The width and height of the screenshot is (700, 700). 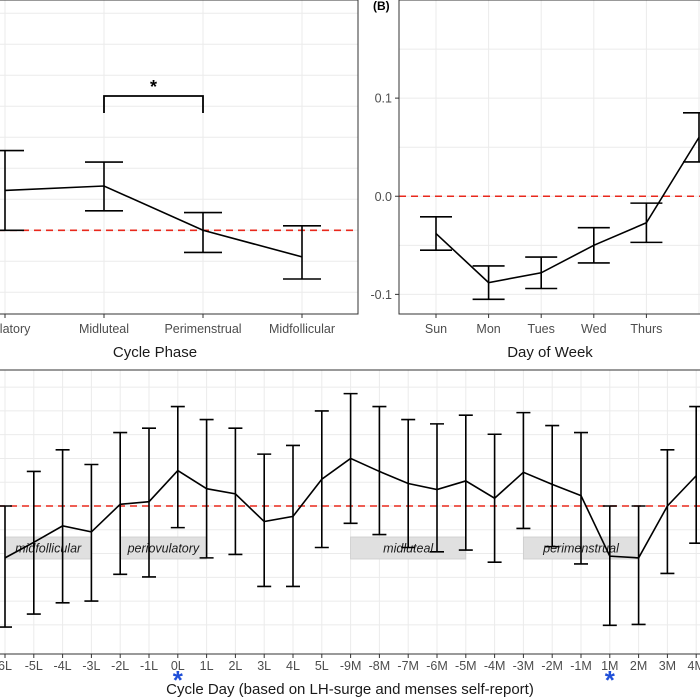 I want to click on x-tick-label: 5L, so click(x=322, y=666).